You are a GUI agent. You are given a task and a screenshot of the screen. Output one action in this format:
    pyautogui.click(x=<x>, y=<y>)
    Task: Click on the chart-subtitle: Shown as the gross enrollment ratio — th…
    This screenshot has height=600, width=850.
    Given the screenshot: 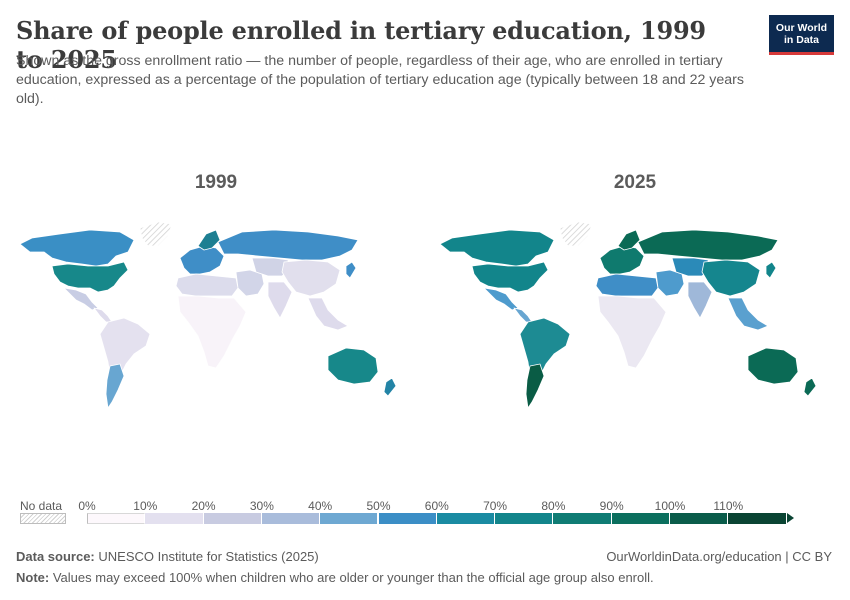 What is the action you would take?
    pyautogui.click(x=380, y=80)
    